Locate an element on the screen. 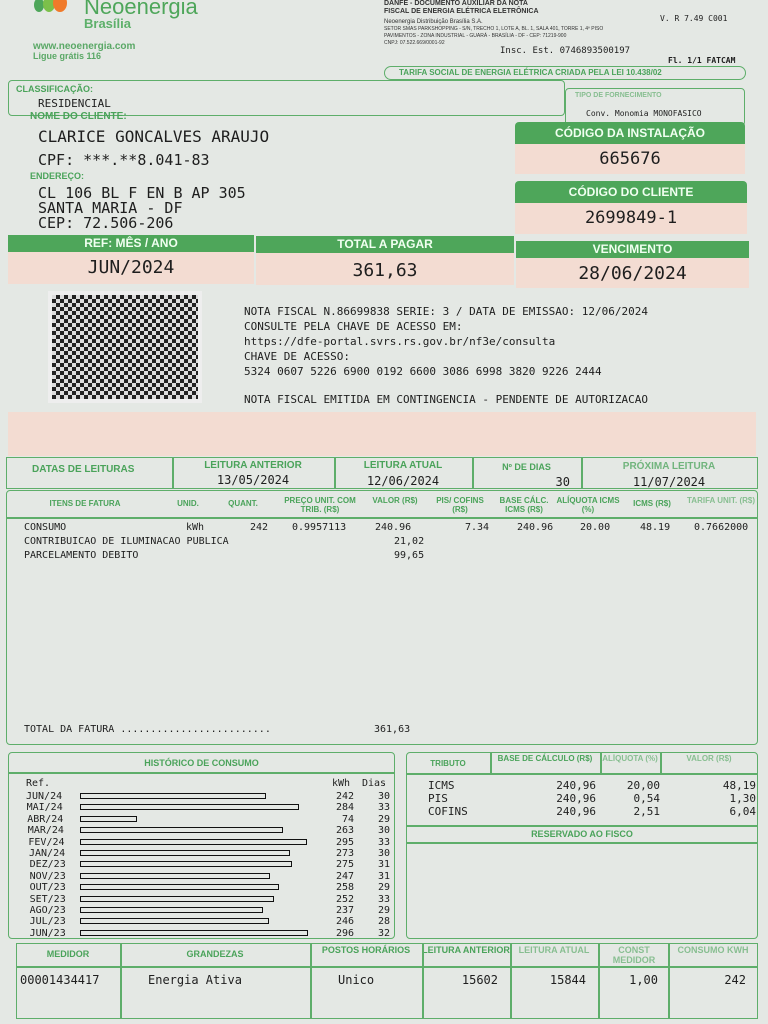 The height and width of the screenshot is (1024, 768). ref-header: REF: MÊS / ANO is located at coordinates (131, 243).